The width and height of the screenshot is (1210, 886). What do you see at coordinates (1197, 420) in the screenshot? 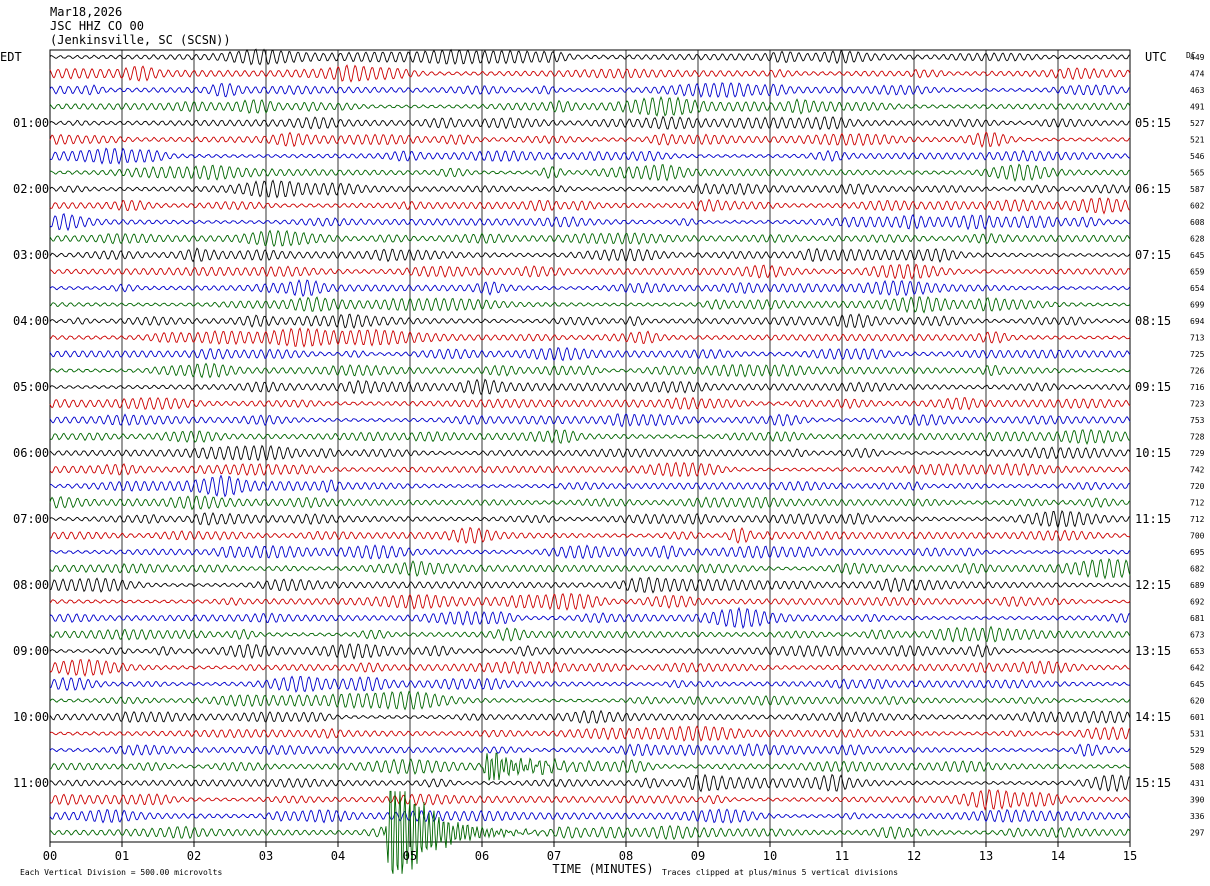
I see `dc-offset-label: 753` at bounding box center [1197, 420].